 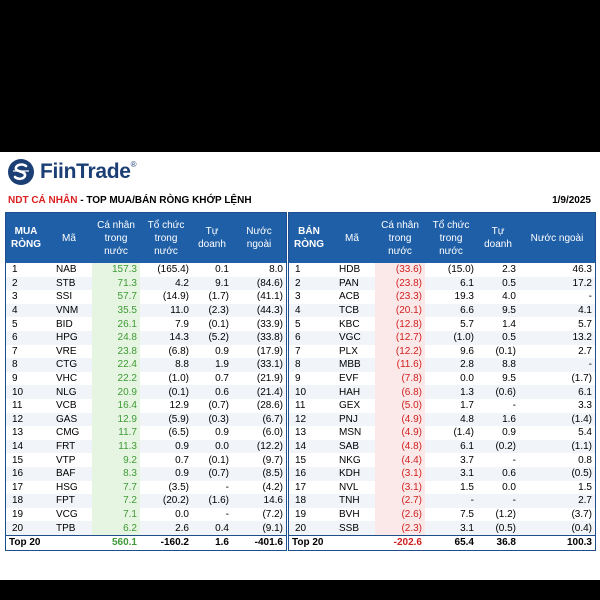 I want to click on institution-cell: 8.8, so click(x=166, y=365).